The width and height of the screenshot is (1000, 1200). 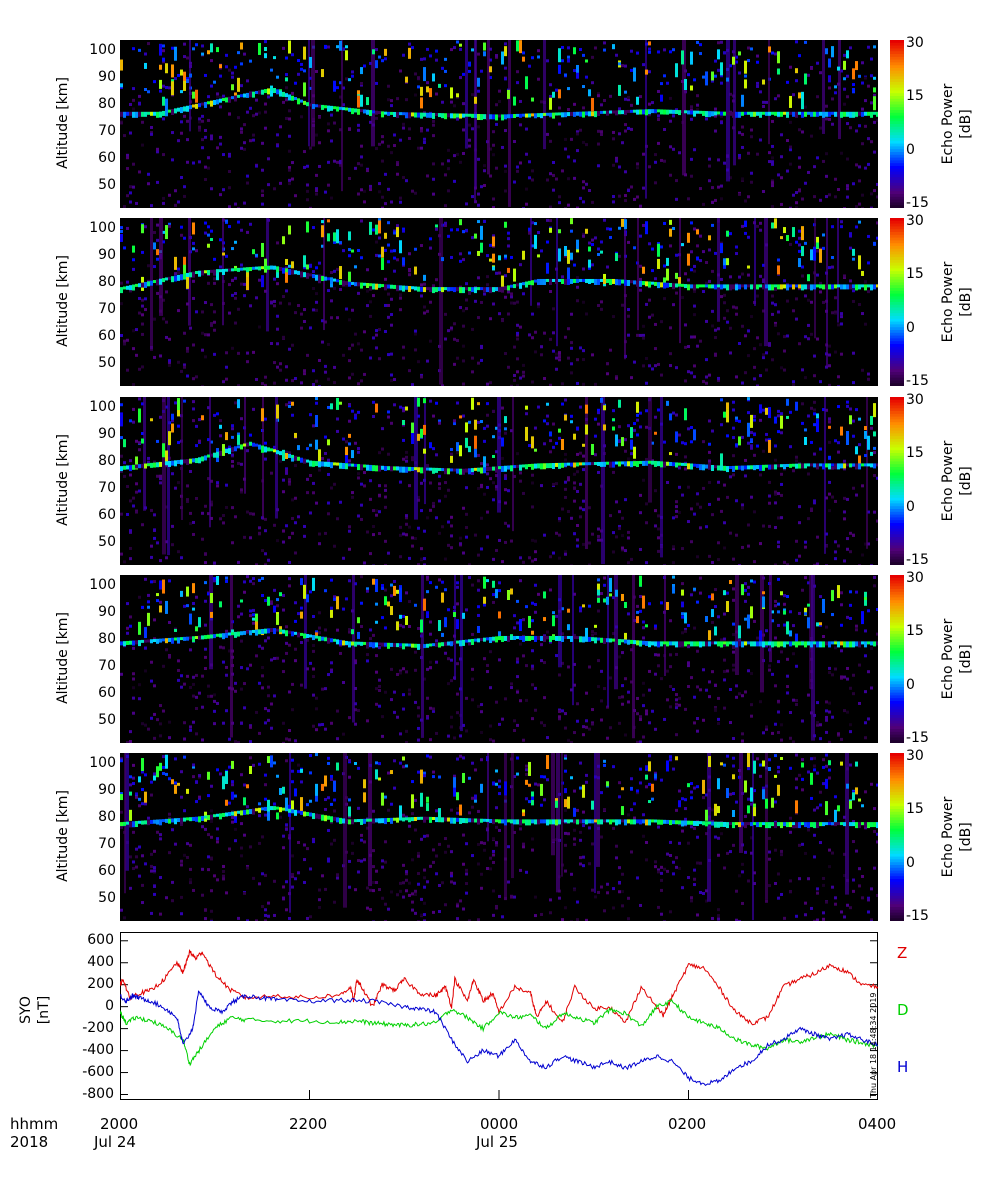 What do you see at coordinates (107, 185) in the screenshot?
I see `y-tick-label: 50` at bounding box center [107, 185].